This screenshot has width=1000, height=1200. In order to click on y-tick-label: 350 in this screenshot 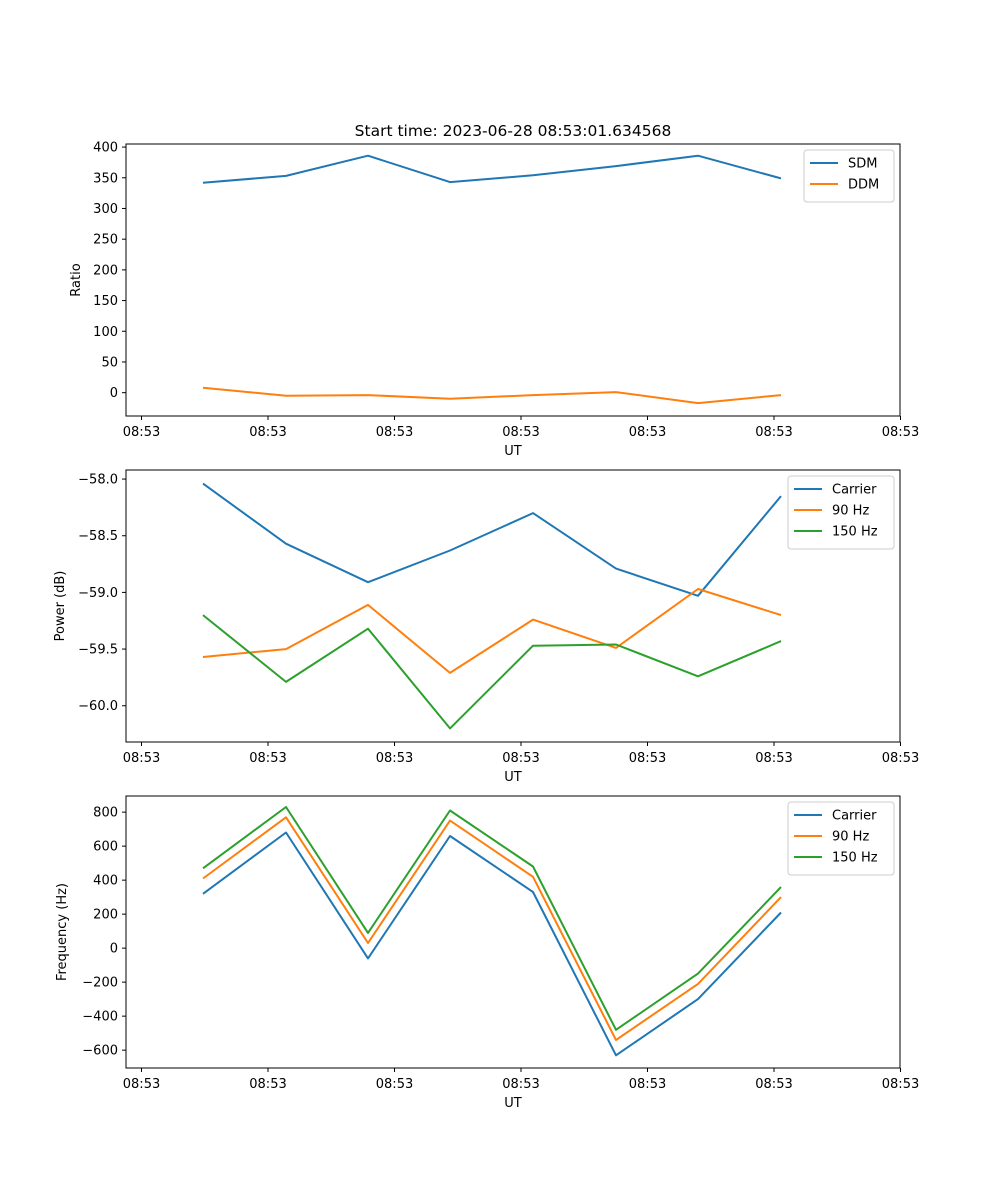, I will do `click(105, 178)`.